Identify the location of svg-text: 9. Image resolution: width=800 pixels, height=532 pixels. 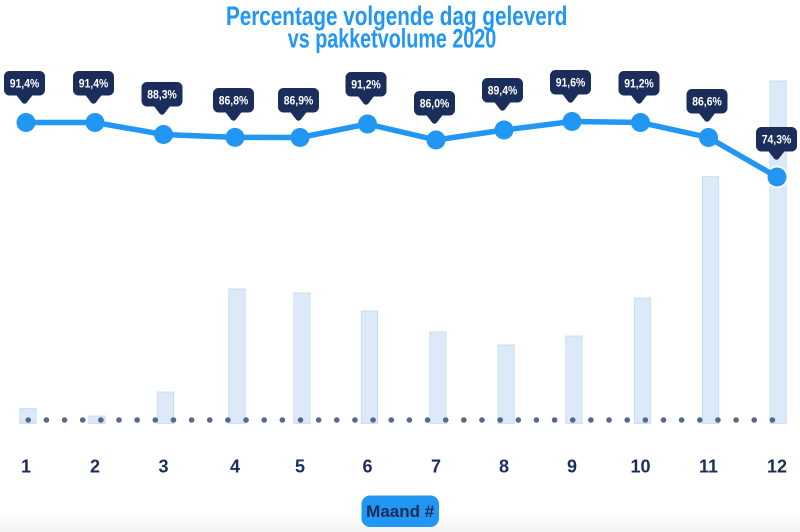
(572, 467).